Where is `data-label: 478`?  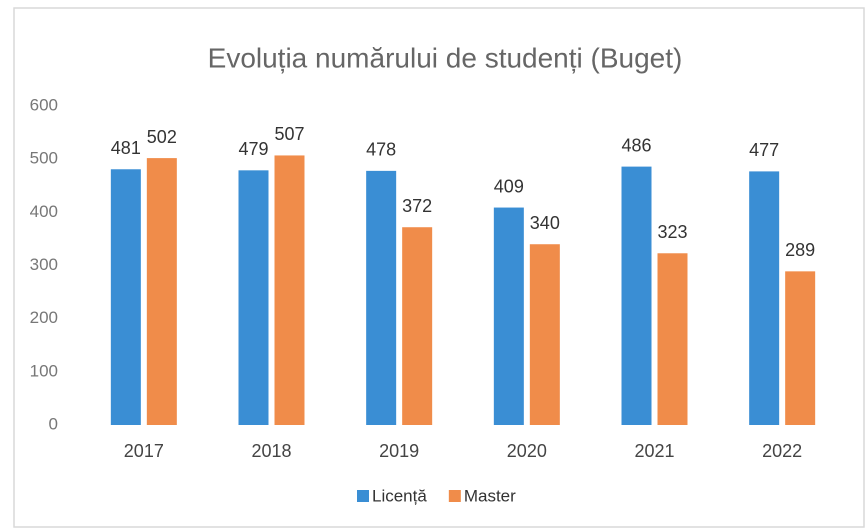
data-label: 478 is located at coordinates (381, 150).